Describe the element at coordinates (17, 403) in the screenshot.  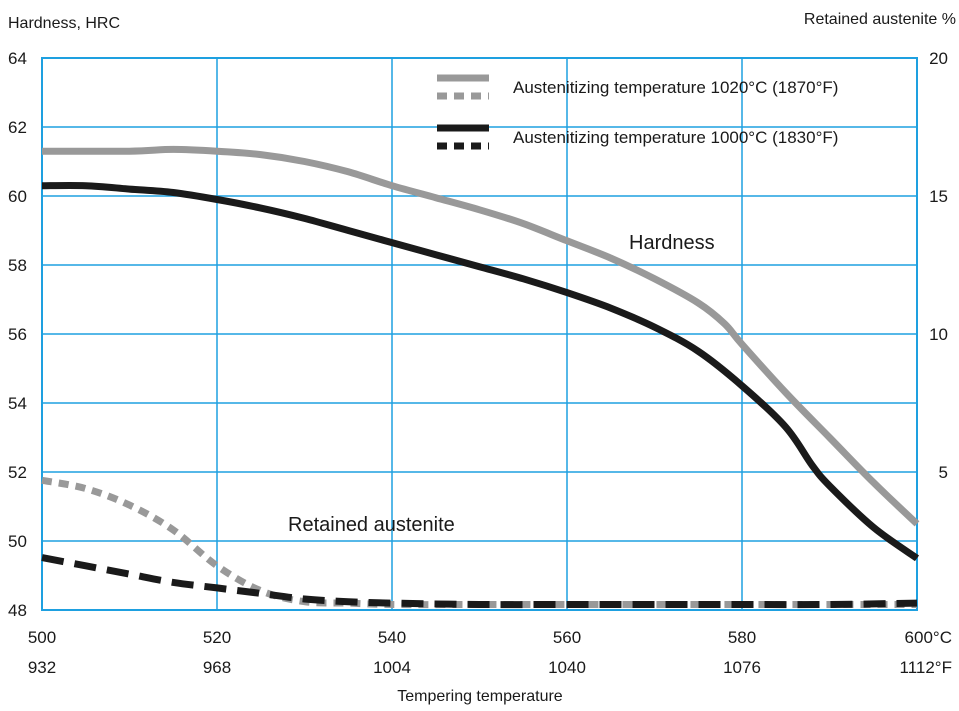
I see `y-left-tick-label: 54` at that location.